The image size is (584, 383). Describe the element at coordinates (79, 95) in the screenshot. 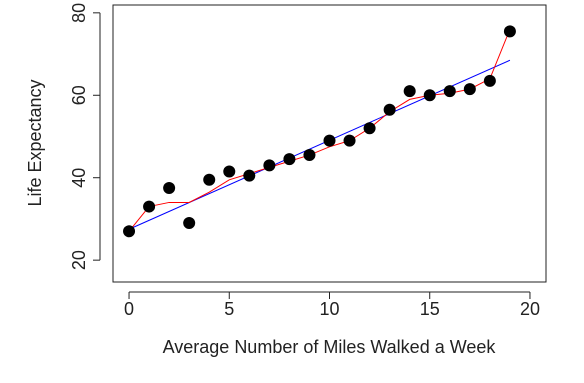

I see `y-tick-label: 60` at that location.